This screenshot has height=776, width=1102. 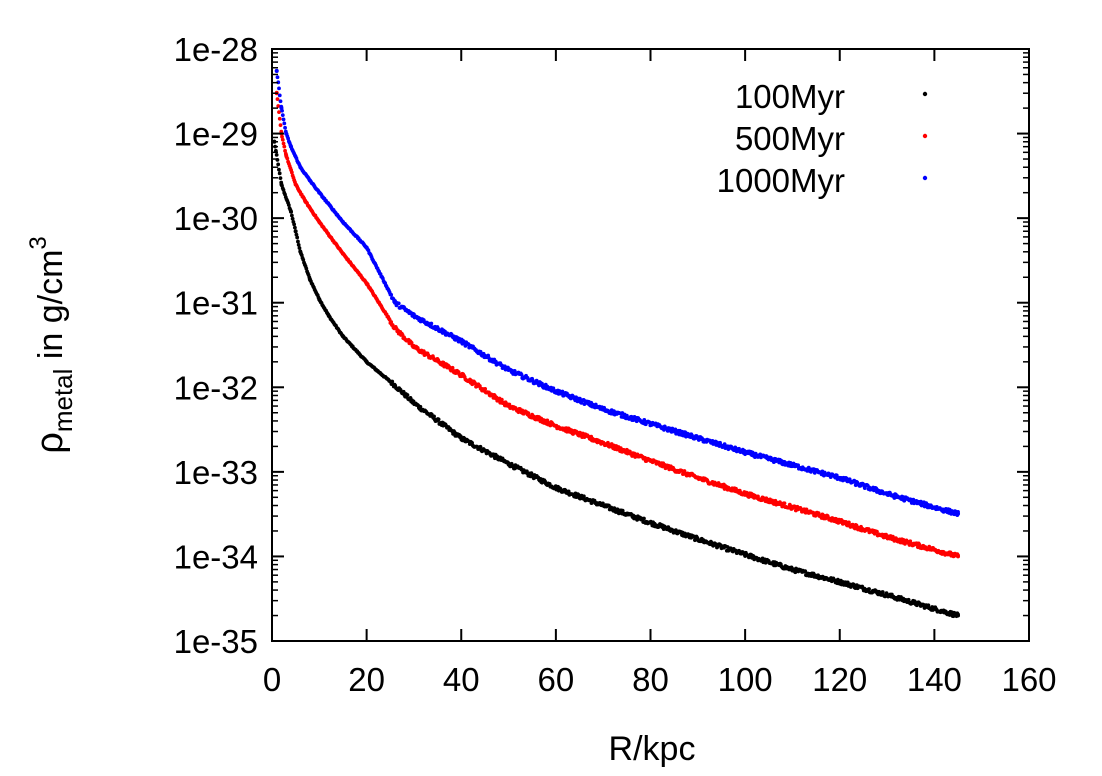 I want to click on x-tick-label: 100, so click(x=745, y=679).